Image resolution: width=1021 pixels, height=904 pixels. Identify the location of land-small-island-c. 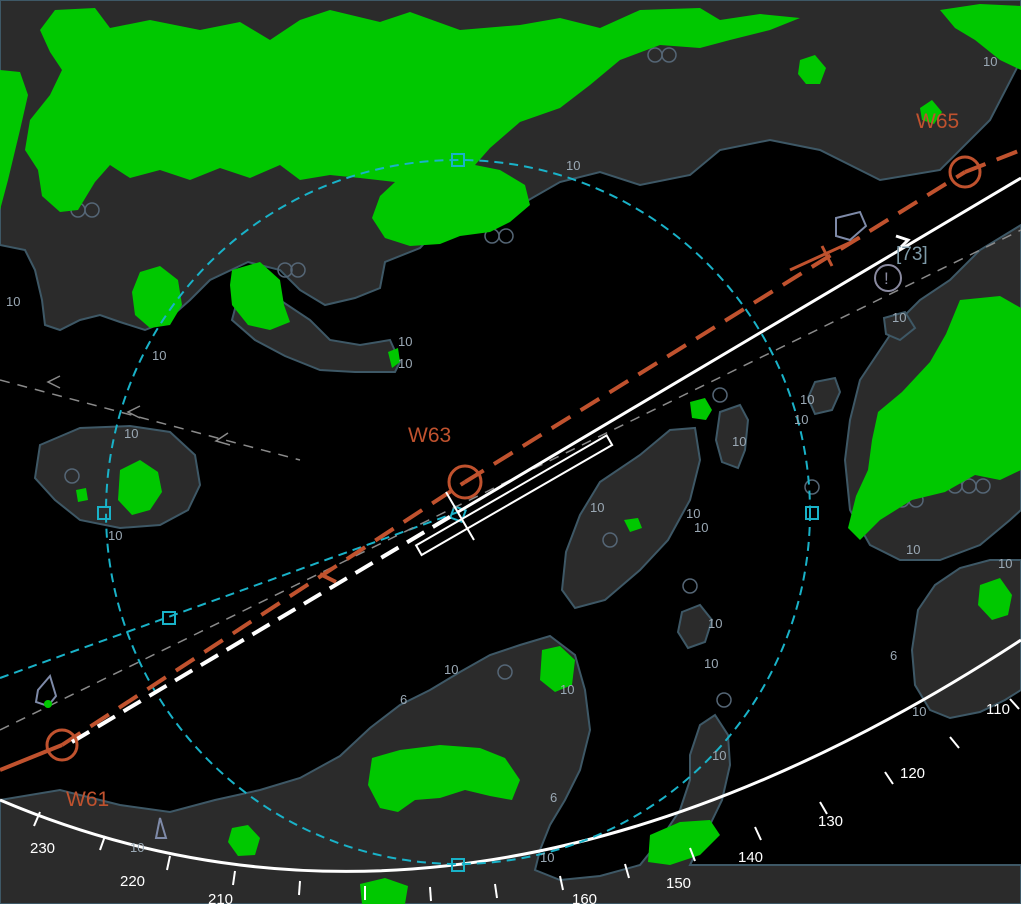
(695, 626).